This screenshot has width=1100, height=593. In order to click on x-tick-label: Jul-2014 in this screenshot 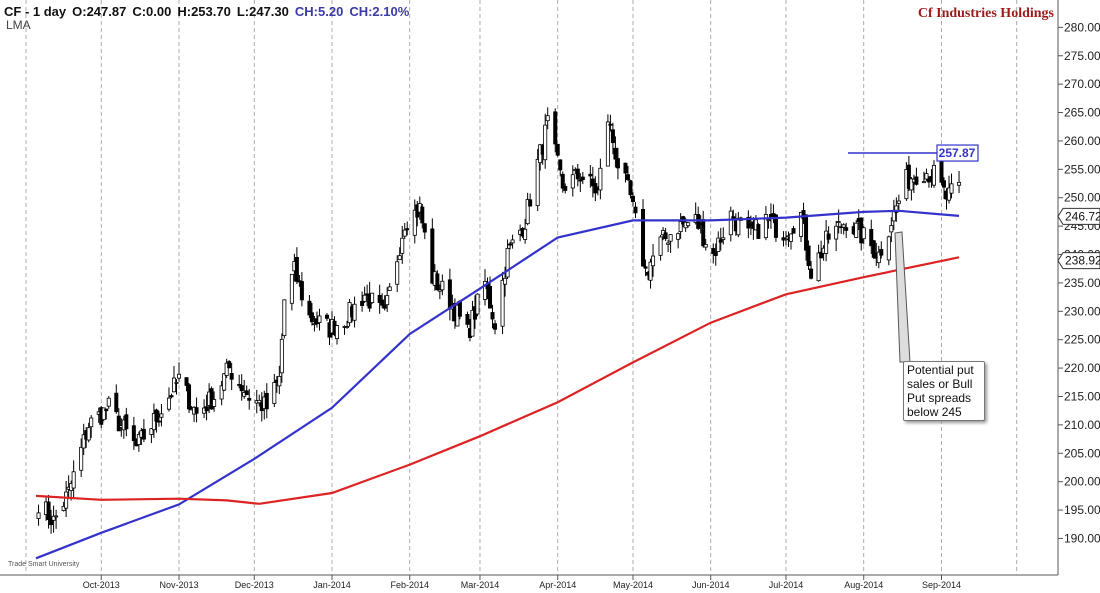, I will do `click(786, 585)`.